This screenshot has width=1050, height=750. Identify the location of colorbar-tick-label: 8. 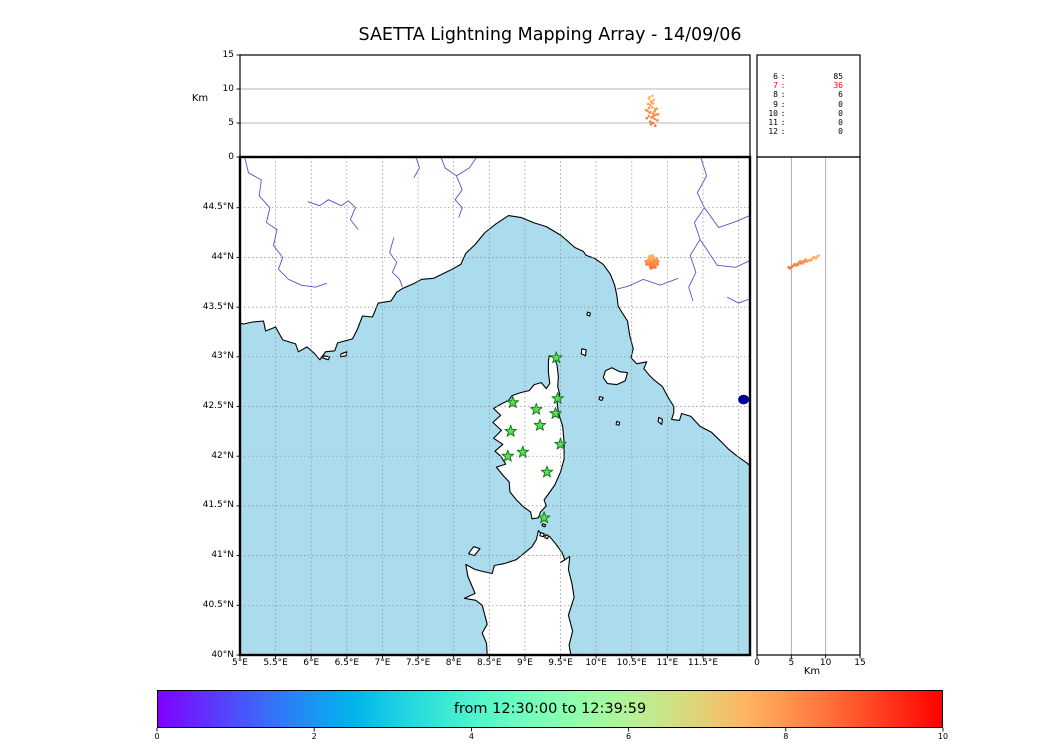
(786, 736).